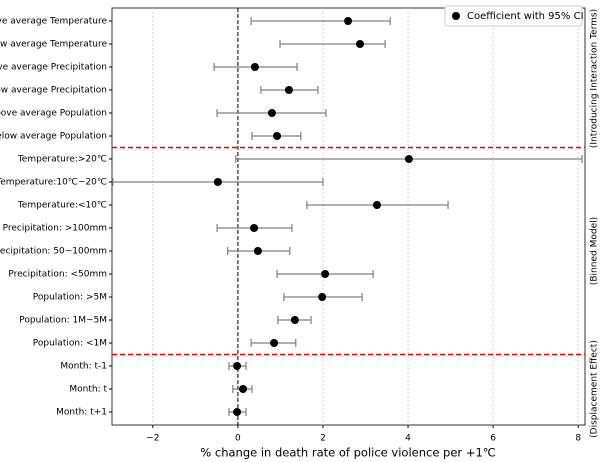 This screenshot has height=462, width=600. I want to click on y-tick-label: Precipitation: <50mm, so click(57, 275).